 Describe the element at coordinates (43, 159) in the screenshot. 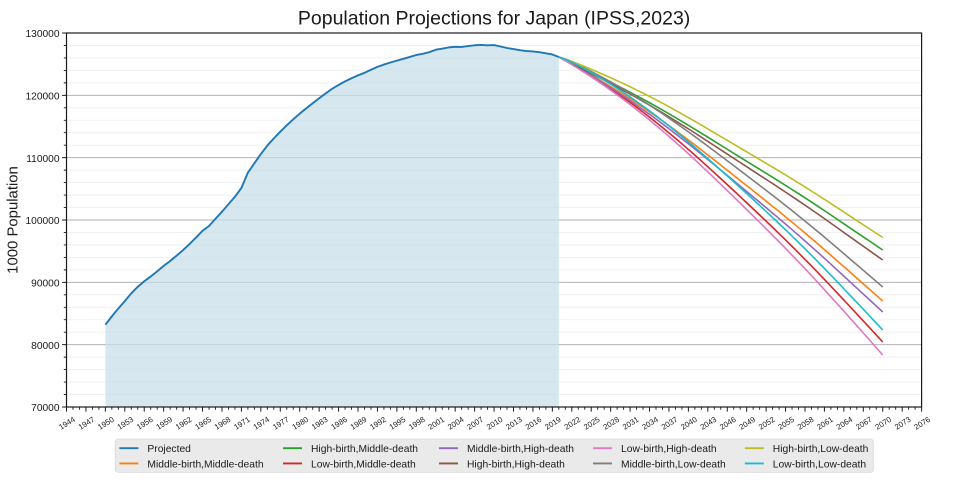

I see `svg-text: 110000` at that location.